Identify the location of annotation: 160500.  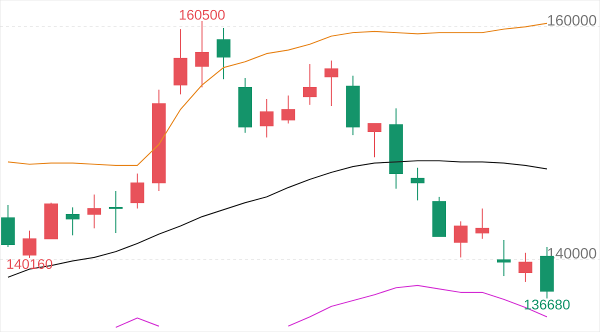
(202, 15).